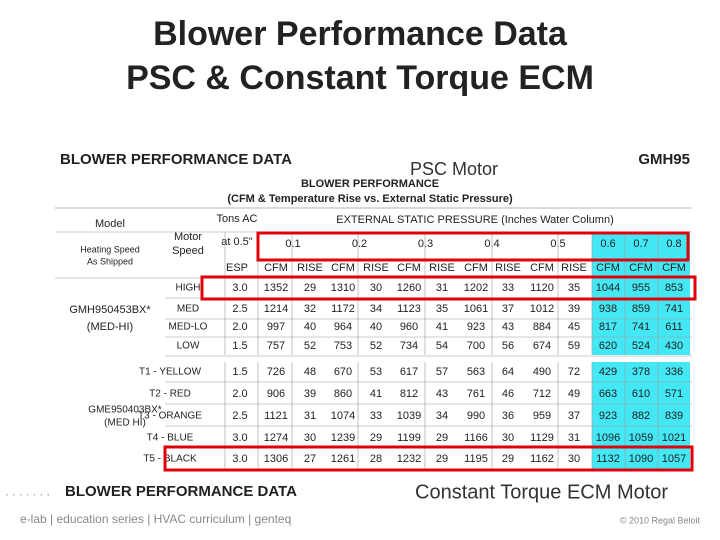  I want to click on cell: 1123, so click(409, 309).